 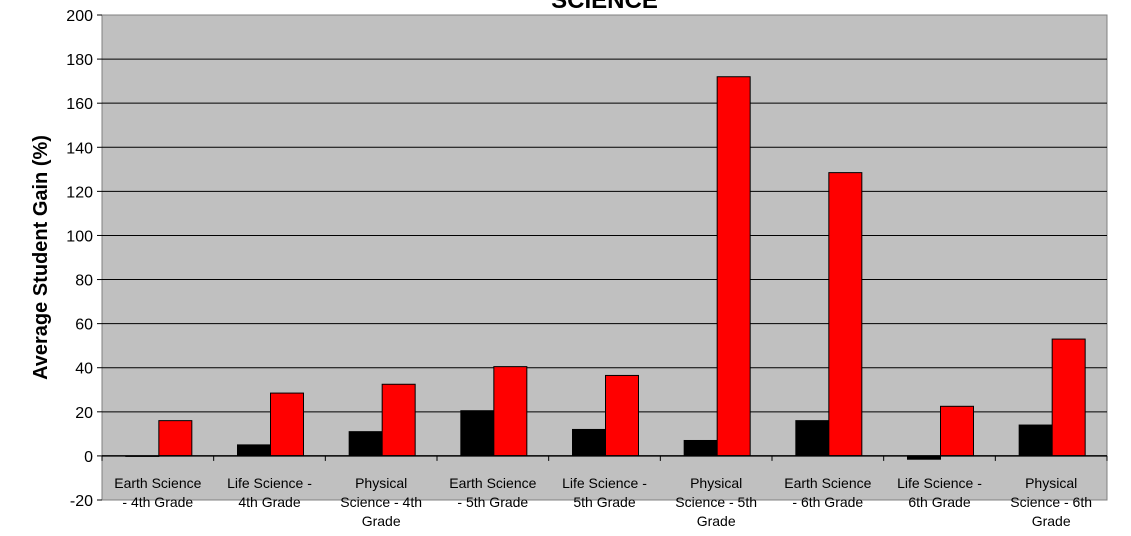 What do you see at coordinates (157, 492) in the screenshot?
I see `x-category-label: Earth Science - 4th Grade` at bounding box center [157, 492].